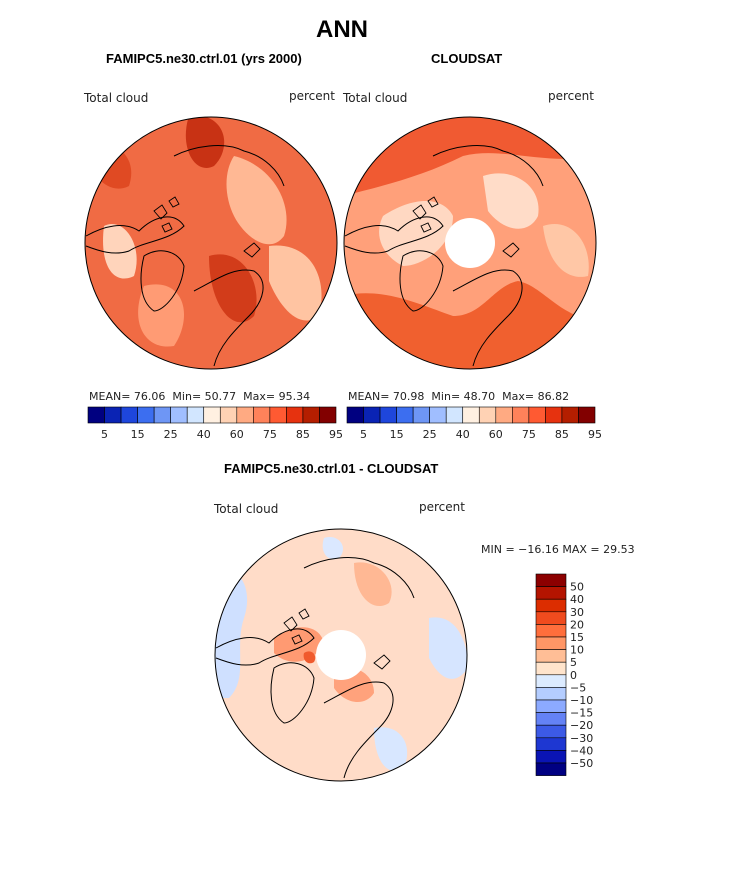 The width and height of the screenshot is (733, 882). What do you see at coordinates (577, 587) in the screenshot?
I see `diff-colorbar-tick-label: 50` at bounding box center [577, 587].